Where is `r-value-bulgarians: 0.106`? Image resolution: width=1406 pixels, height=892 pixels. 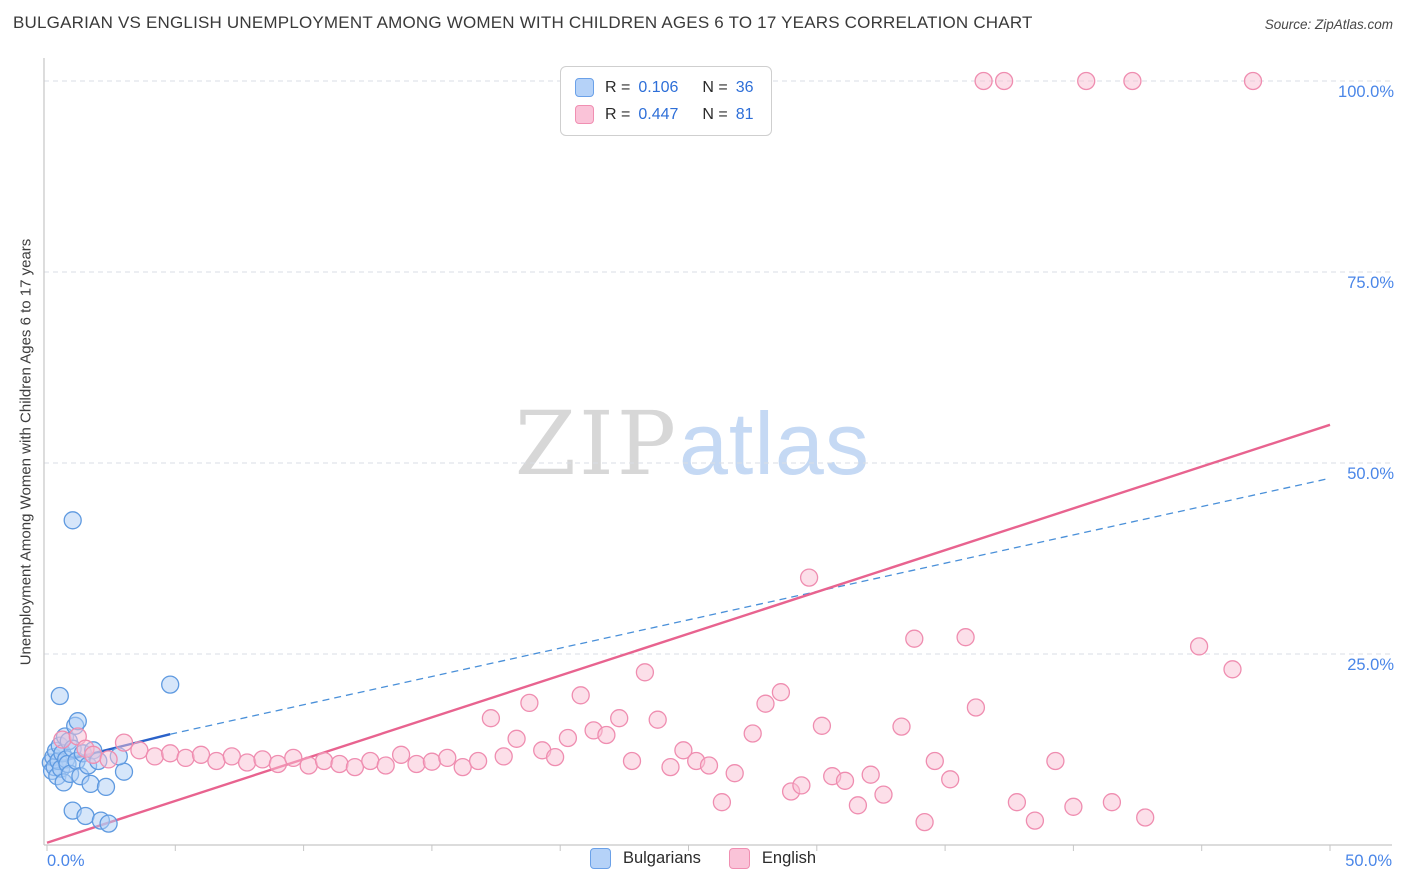
r-value-bulgarians: 0.106 is located at coordinates (658, 87).